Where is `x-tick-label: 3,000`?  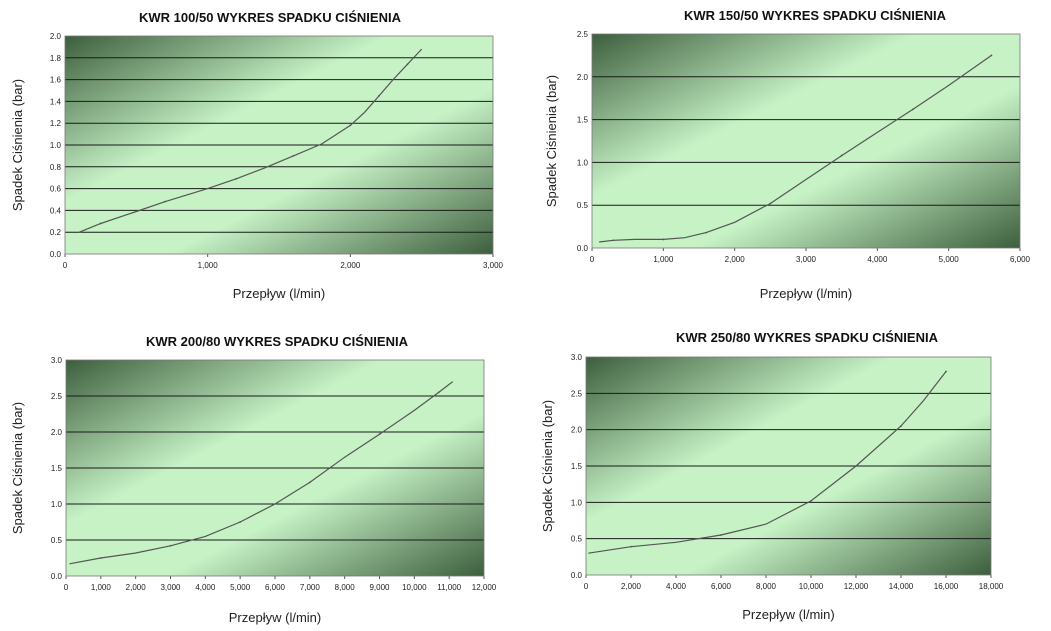
x-tick-label: 3,000 is located at coordinates (806, 259).